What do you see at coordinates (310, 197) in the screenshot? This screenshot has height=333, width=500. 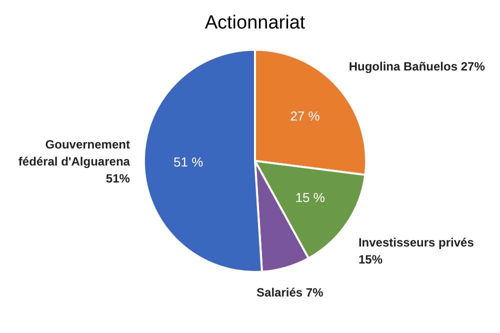 I see `data-label: 15 %` at bounding box center [310, 197].